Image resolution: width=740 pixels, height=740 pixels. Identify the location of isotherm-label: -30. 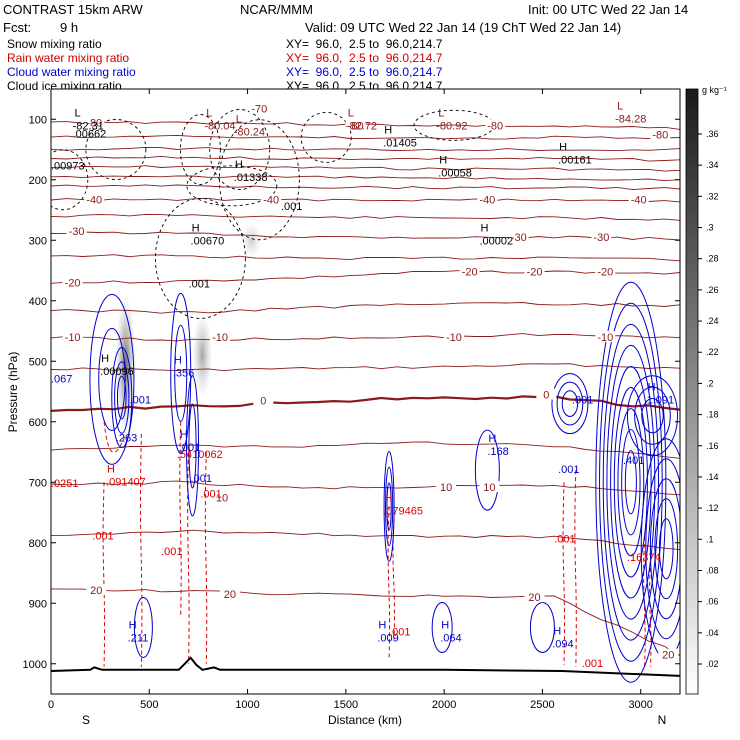
(601, 238).